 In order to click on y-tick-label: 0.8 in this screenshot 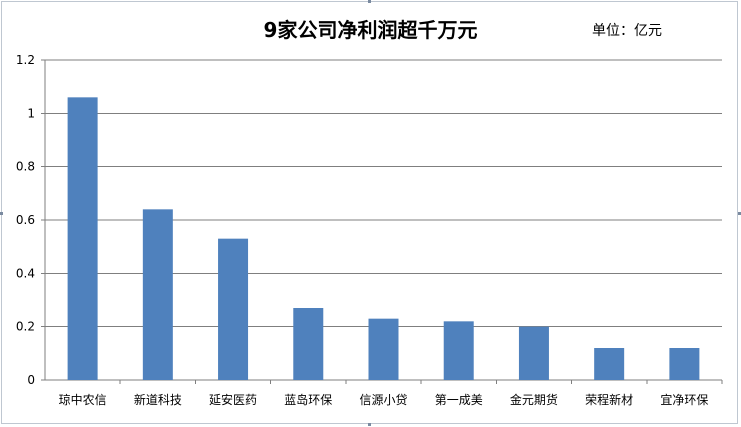, I will do `click(25, 167)`.